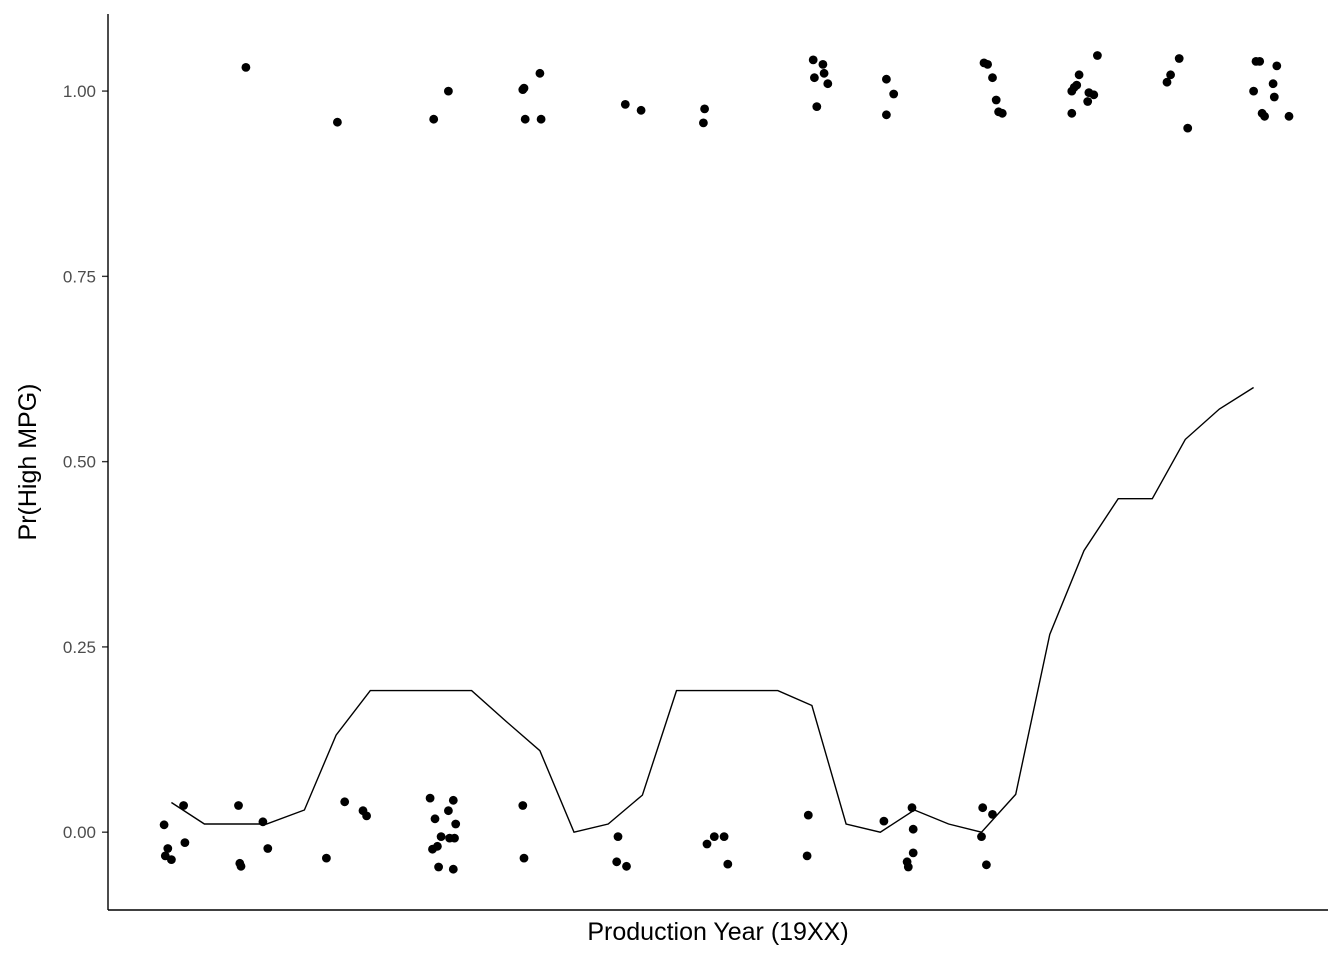 Image resolution: width=1344 pixels, height=960 pixels. What do you see at coordinates (79, 647) in the screenshot?
I see `y-tick-label: 0.25` at bounding box center [79, 647].